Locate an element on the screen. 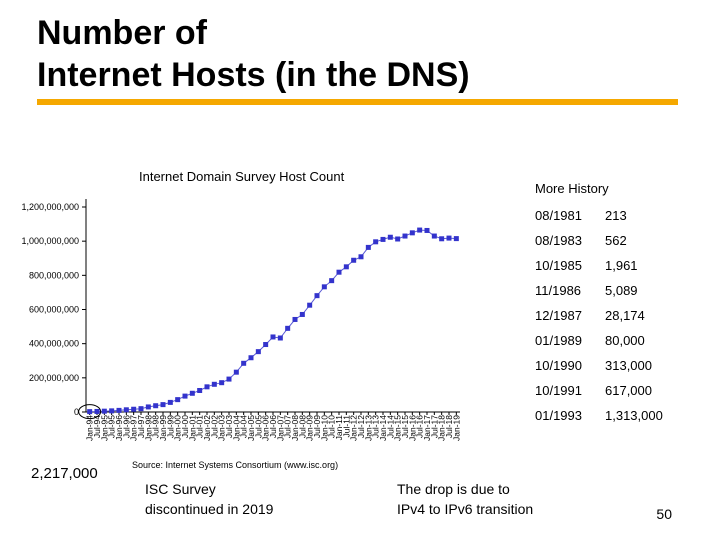 The image size is (720, 540). x-tick-label: Jan-02 is located at coordinates (207, 428).